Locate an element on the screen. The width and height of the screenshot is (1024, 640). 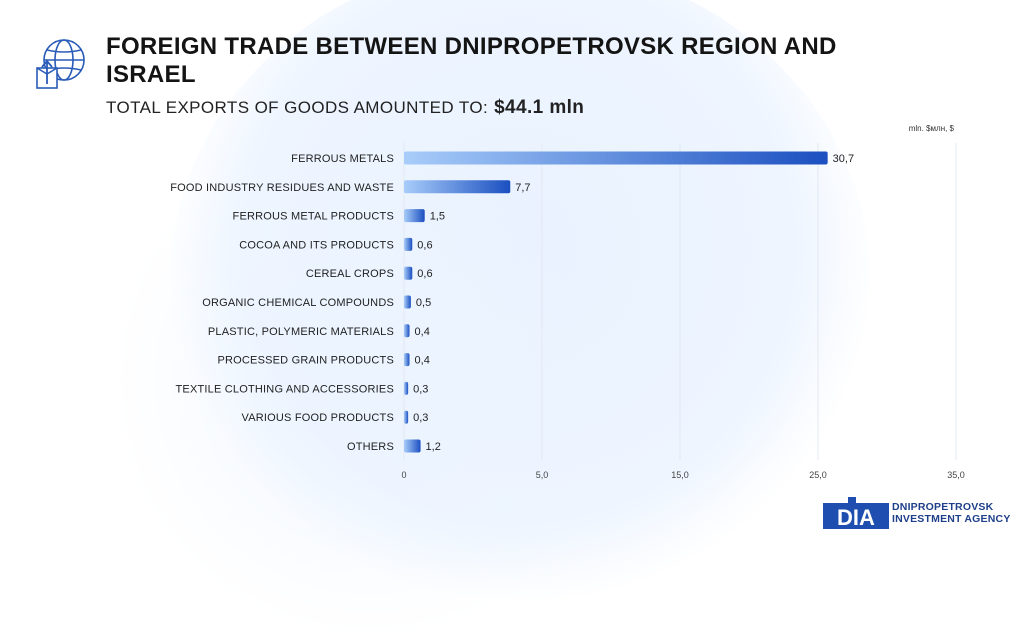
logo-mark: DIA is located at coordinates (856, 517).